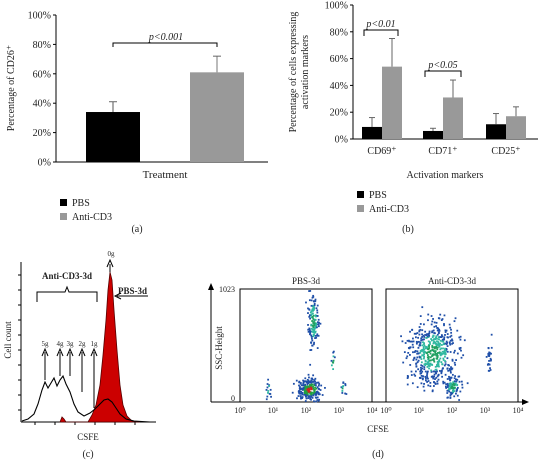  Describe the element at coordinates (392, 102) in the screenshot. I see `panel-b-bar` at that location.